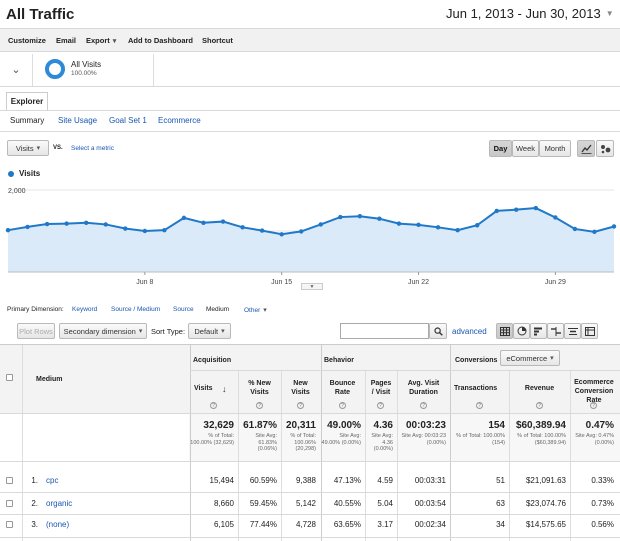  What do you see at coordinates (381, 388) in the screenshot?
I see `pages-per-visit-column-header: Pages / Visit` at bounding box center [381, 388].